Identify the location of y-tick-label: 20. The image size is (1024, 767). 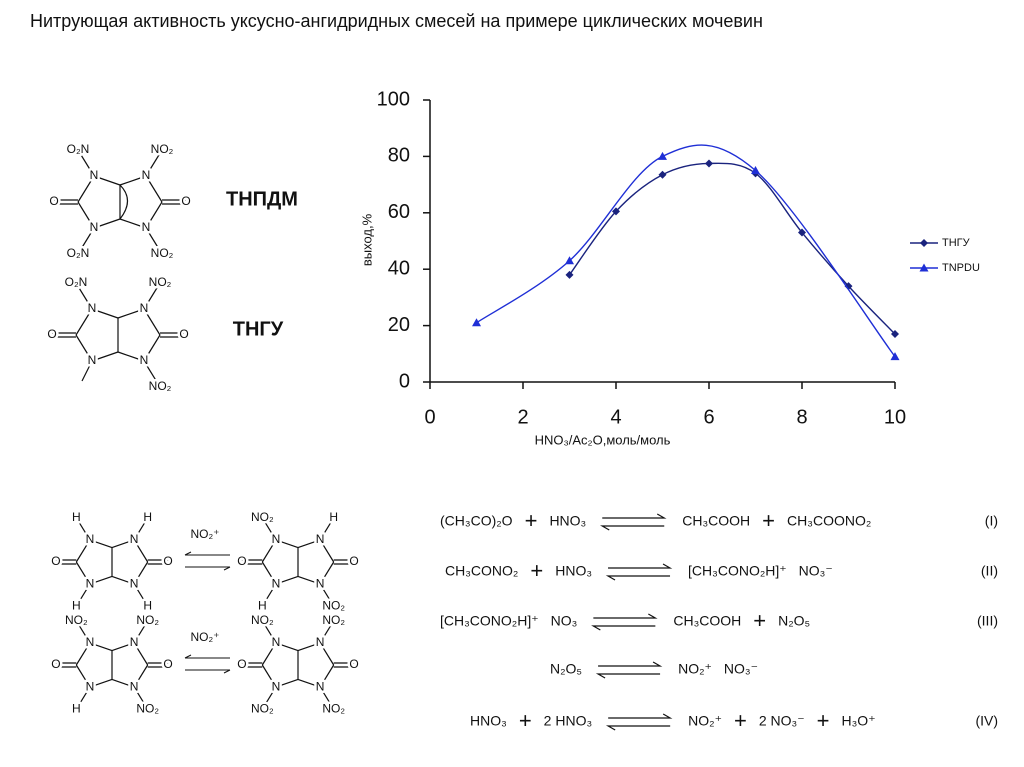
(399, 325).